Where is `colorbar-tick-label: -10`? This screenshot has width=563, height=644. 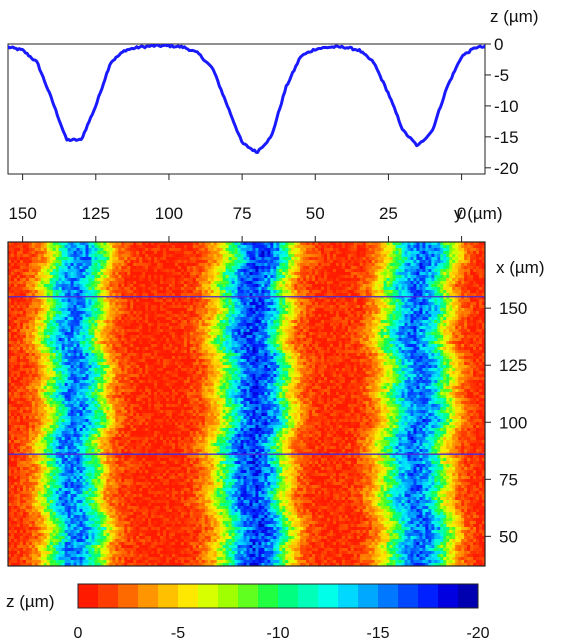
colorbar-tick-label: -10 is located at coordinates (277, 633).